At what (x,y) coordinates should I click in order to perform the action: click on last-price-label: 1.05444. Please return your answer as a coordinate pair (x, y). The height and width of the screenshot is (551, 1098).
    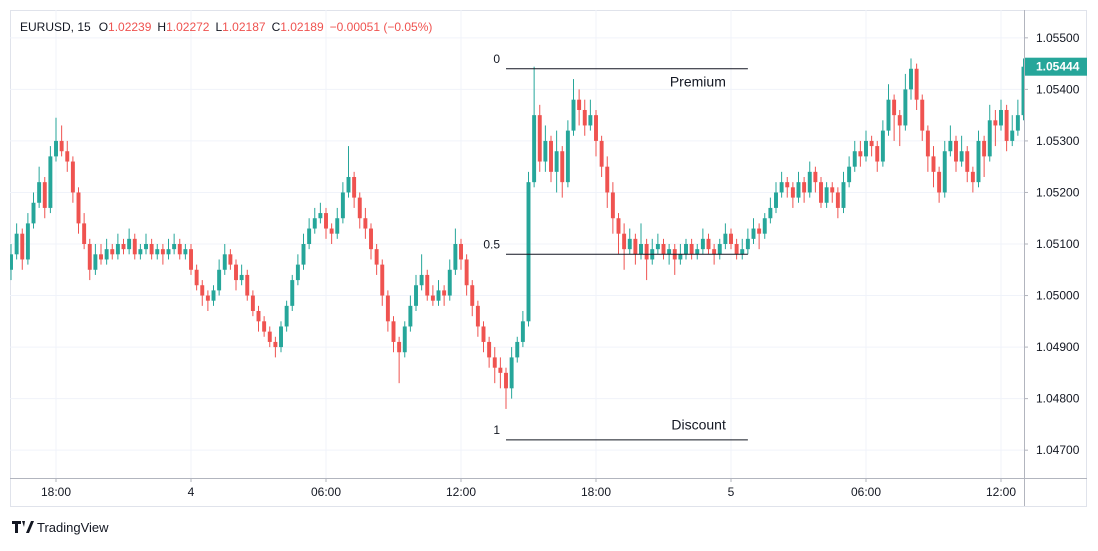
    Looking at the image, I should click on (1058, 67).